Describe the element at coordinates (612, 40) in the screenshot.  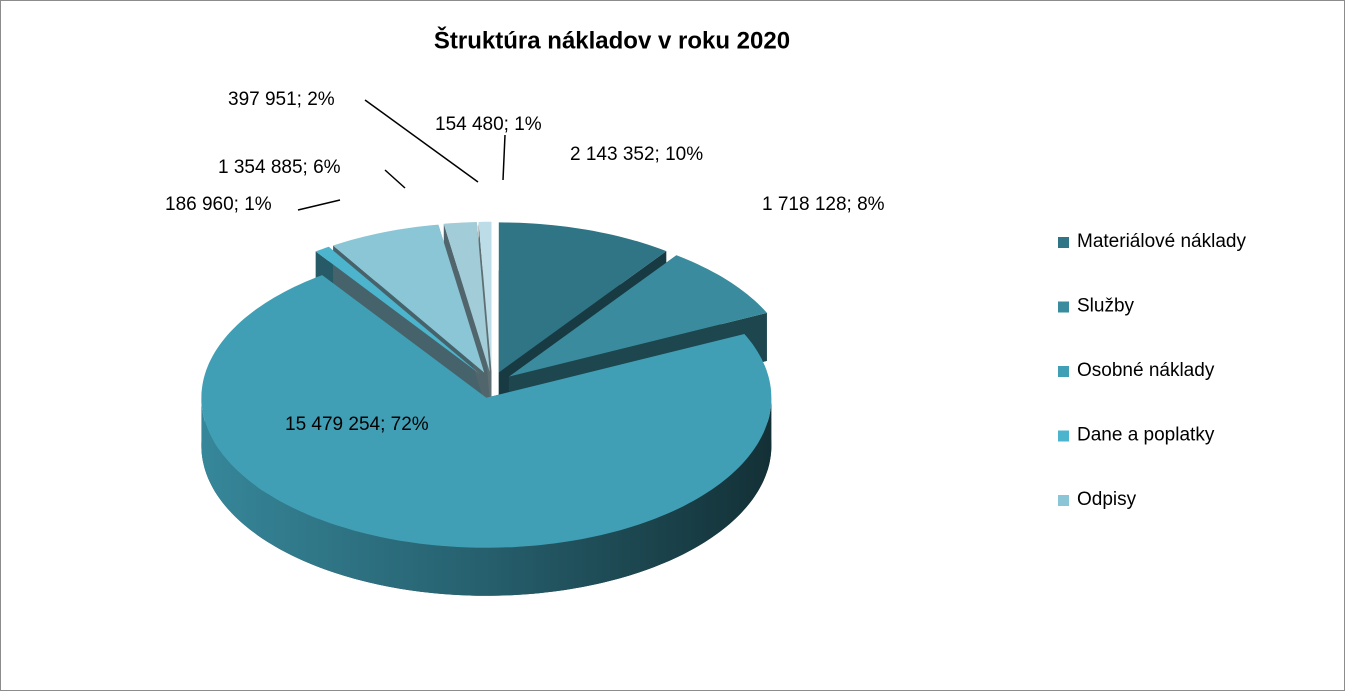
I see `chart-title: Štruktúra nákladov v roku 2020` at that location.